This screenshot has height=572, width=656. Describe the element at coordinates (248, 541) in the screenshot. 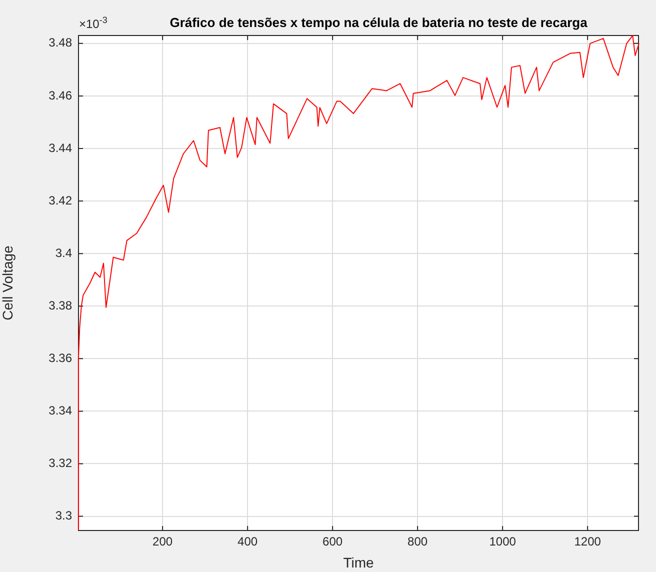

I see `x-tick-label: 400` at that location.